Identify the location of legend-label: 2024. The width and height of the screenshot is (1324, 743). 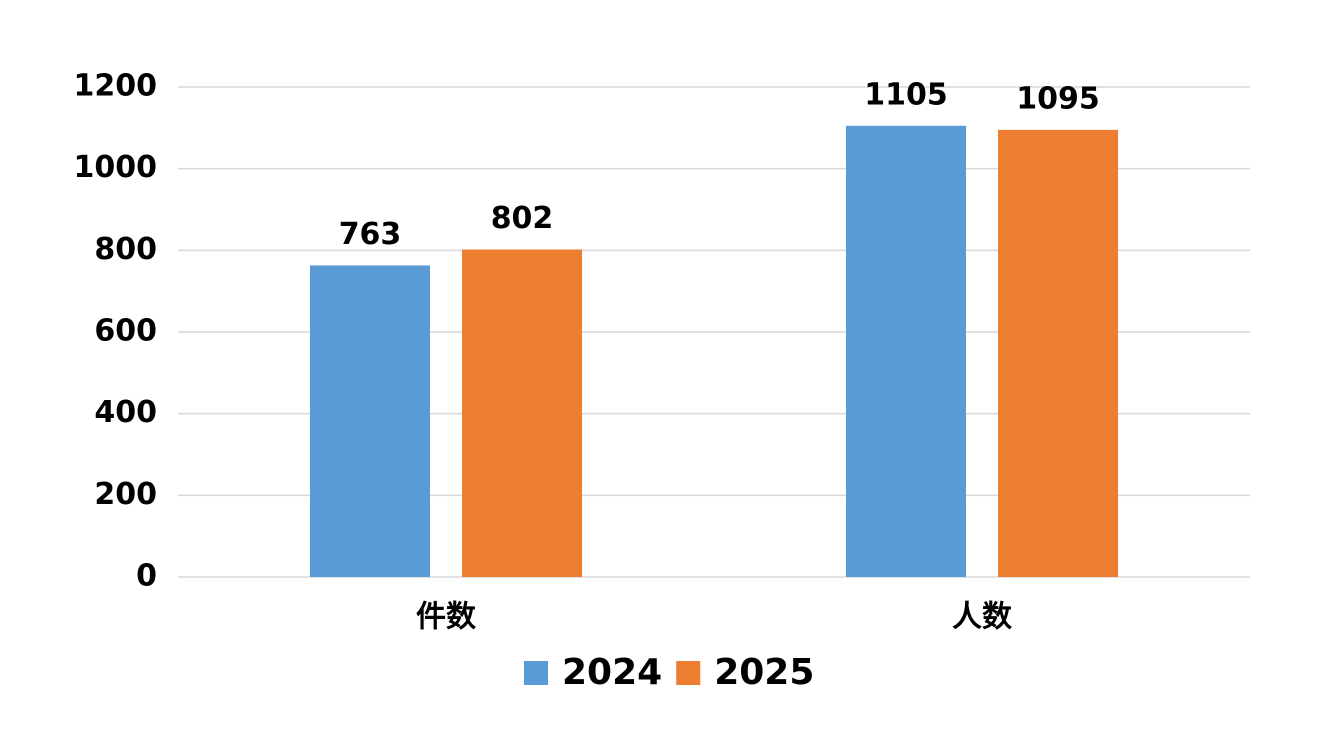
(612, 672).